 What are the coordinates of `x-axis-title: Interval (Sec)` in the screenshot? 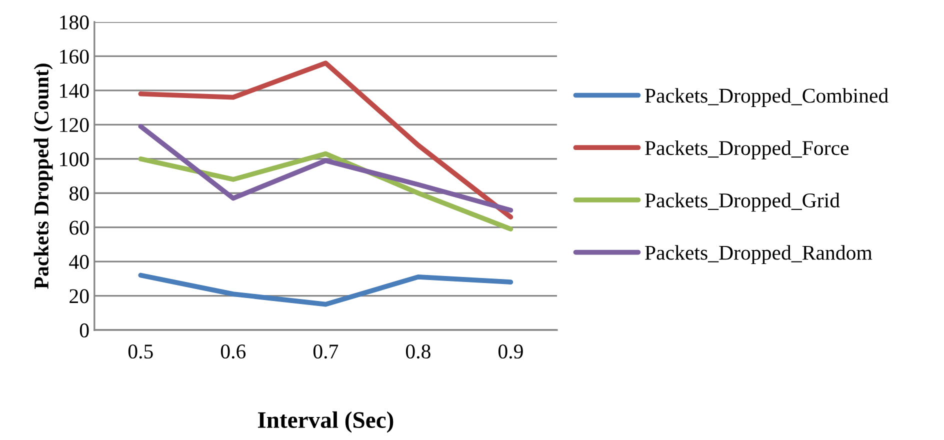 It's located at (326, 422).